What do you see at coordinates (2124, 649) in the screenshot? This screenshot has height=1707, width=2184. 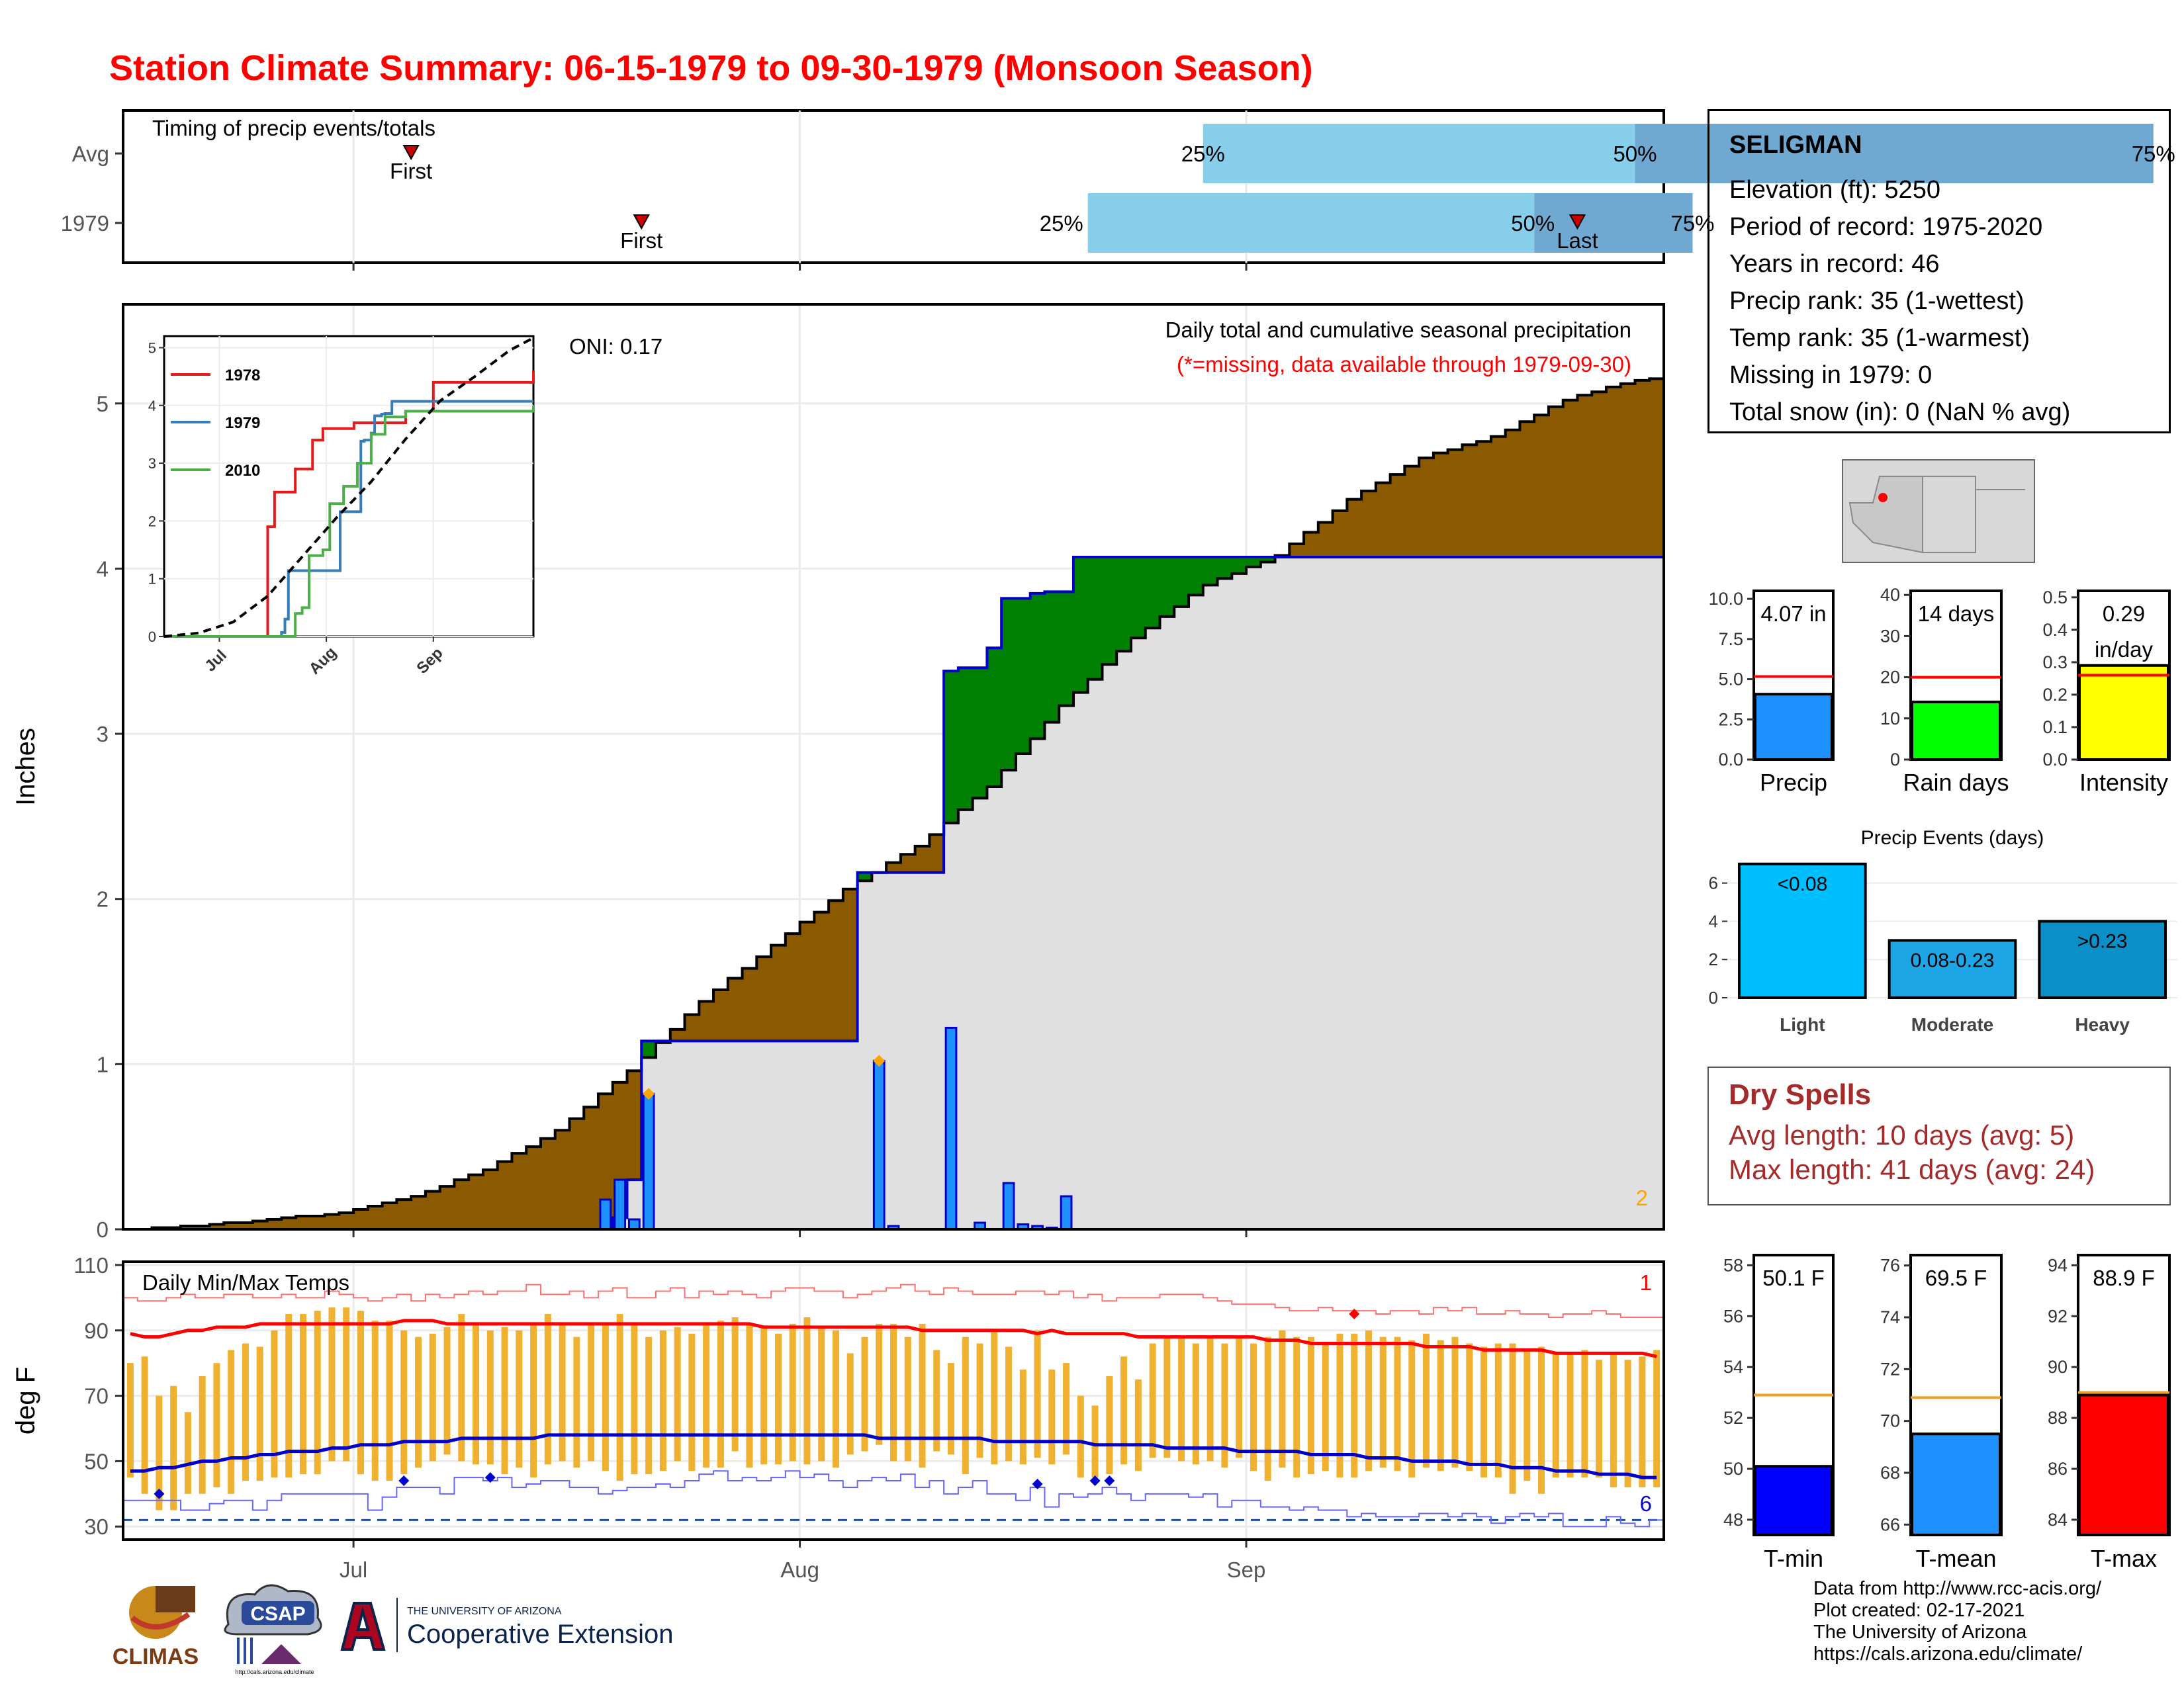 I see `intensity_gauge-value-text: in/day` at bounding box center [2124, 649].